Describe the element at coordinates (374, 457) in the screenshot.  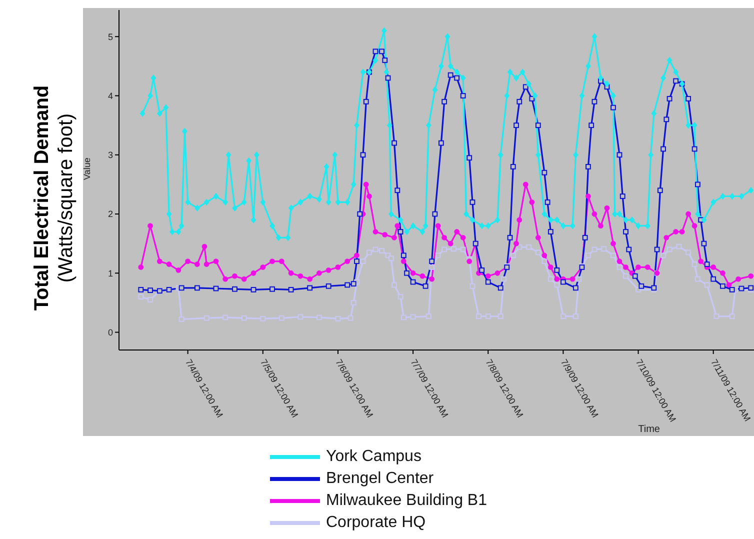
I see `legend-label: York Campus` at that location.